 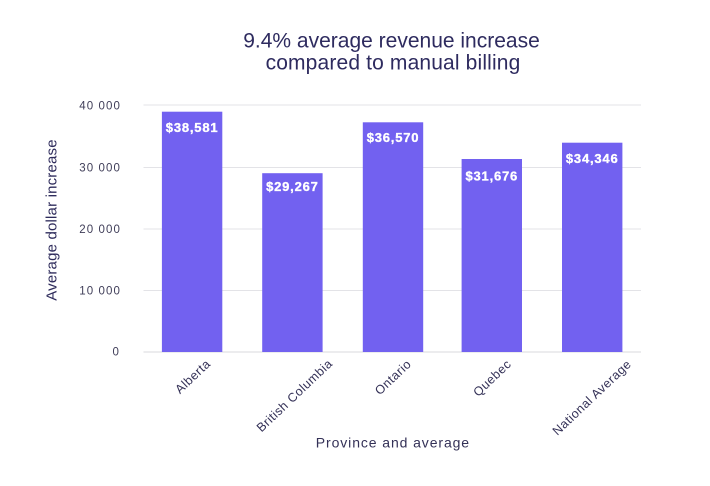 What do you see at coordinates (100, 169) in the screenshot?
I see `svg-text: 30 000` at bounding box center [100, 169].